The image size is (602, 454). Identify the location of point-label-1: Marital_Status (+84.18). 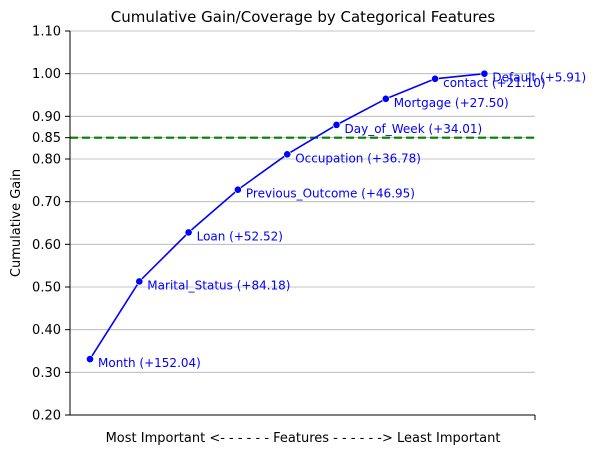
(218, 285).